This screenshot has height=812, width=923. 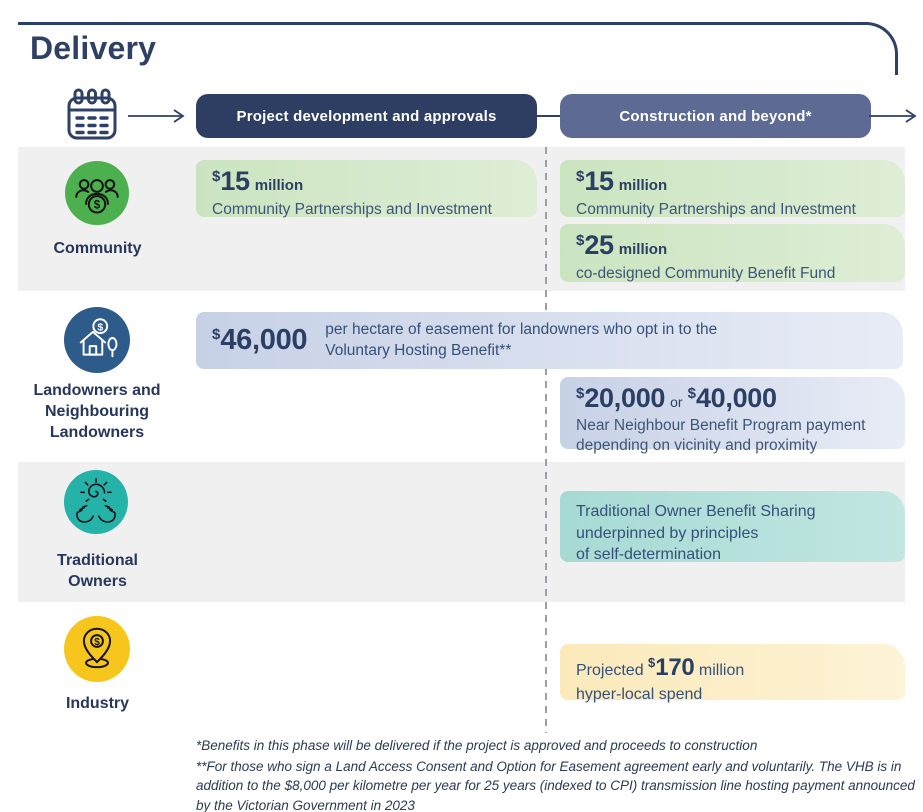 What do you see at coordinates (648, 555) in the screenshot?
I see `traditional-card-line-3: of self-determination` at bounding box center [648, 555].